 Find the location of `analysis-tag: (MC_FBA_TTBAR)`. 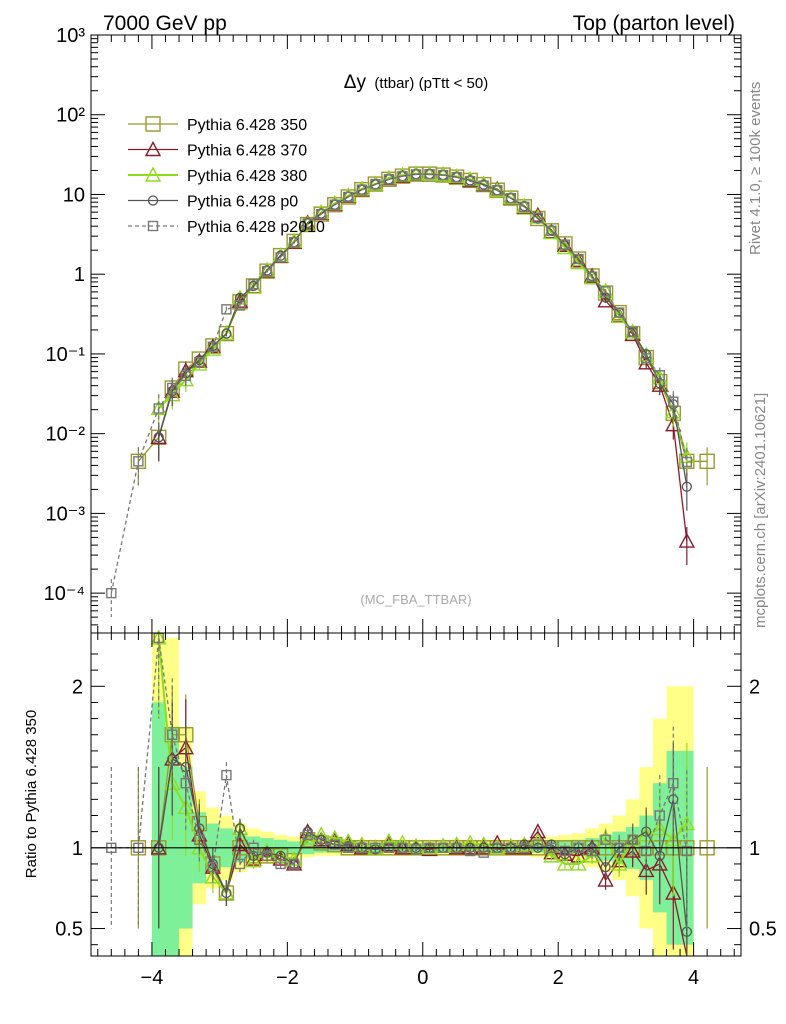

analysis-tag: (MC_FBA_TTBAR) is located at coordinates (415, 599).